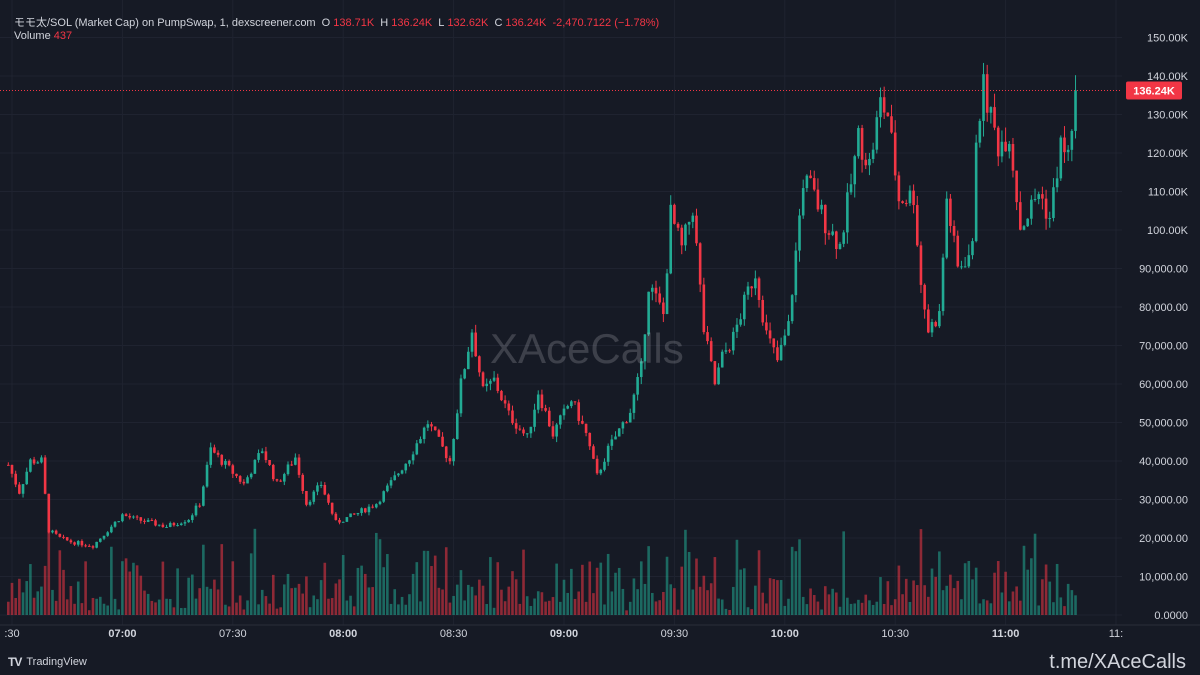 This screenshot has height=675, width=1200. I want to click on price-tick-label: 70,000.00, so click(1163, 347).